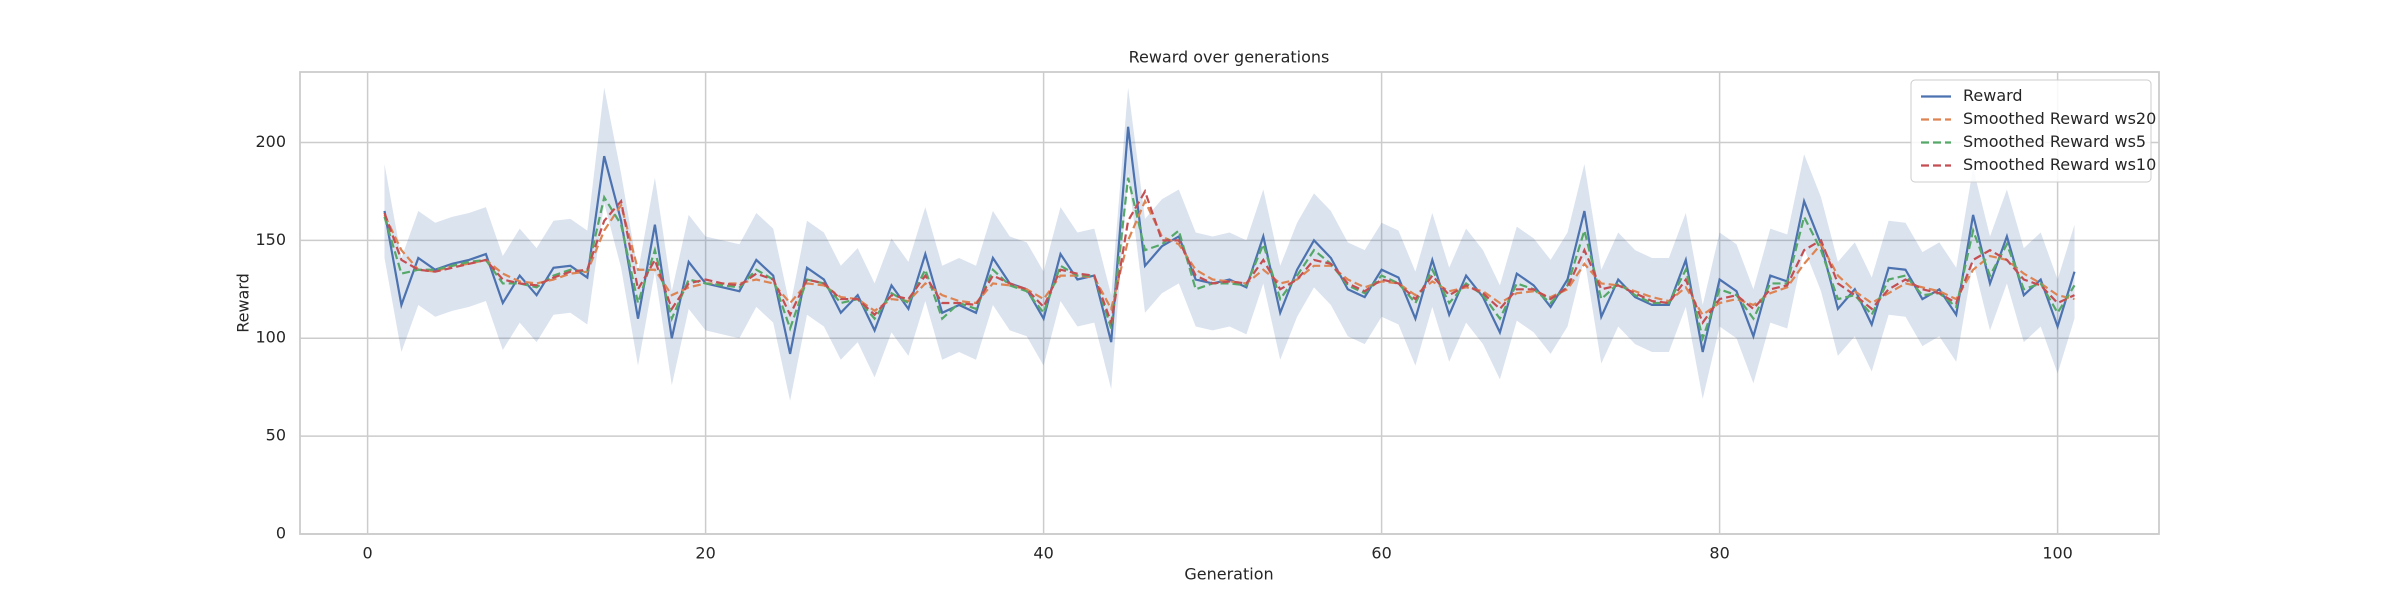  What do you see at coordinates (368, 553) in the screenshot?
I see `x-tick-label: 0` at bounding box center [368, 553].